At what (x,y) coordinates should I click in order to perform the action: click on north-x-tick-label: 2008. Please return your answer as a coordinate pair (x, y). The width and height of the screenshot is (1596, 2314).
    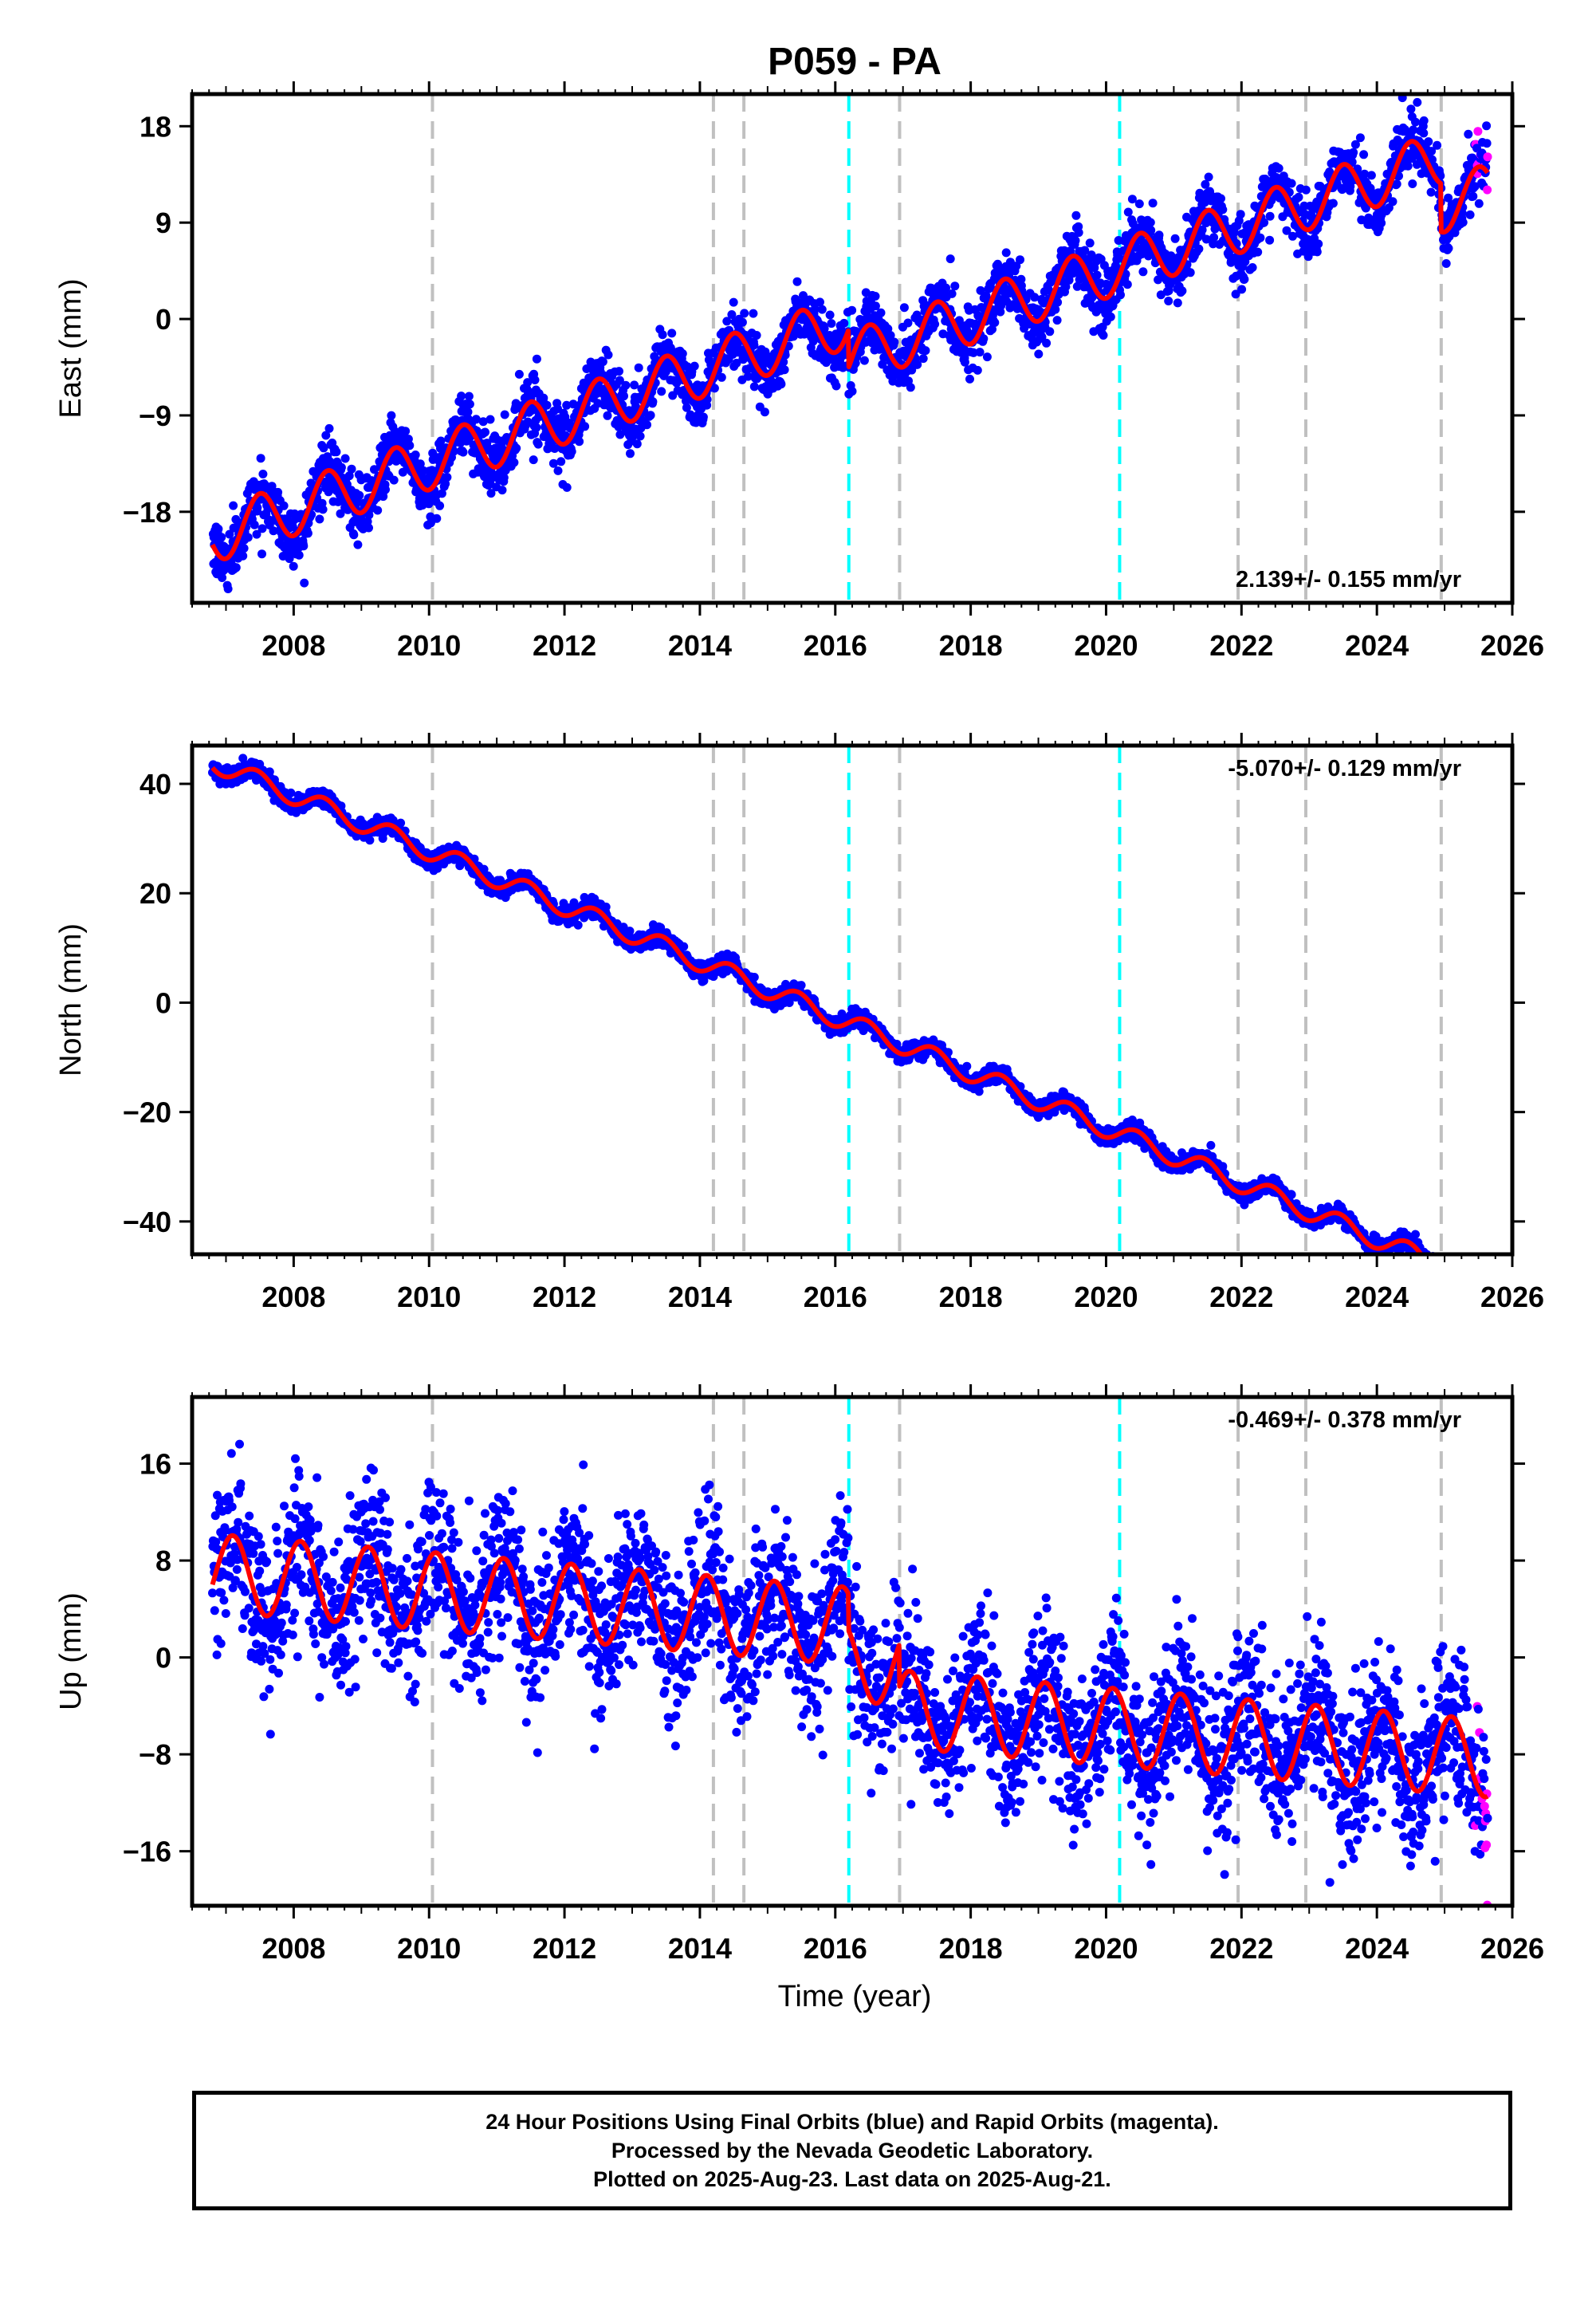
    Looking at the image, I should click on (293, 1297).